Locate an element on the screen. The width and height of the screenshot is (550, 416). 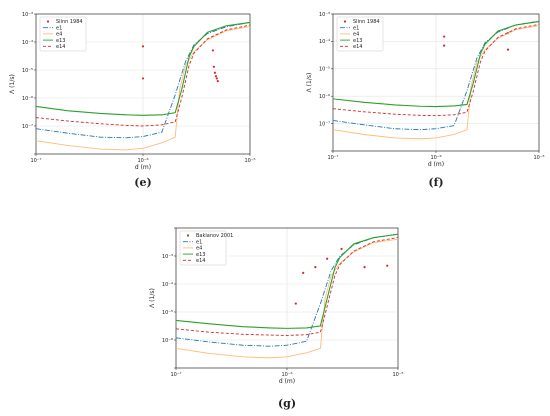
panel-label: (e) is located at coordinates (142, 182).